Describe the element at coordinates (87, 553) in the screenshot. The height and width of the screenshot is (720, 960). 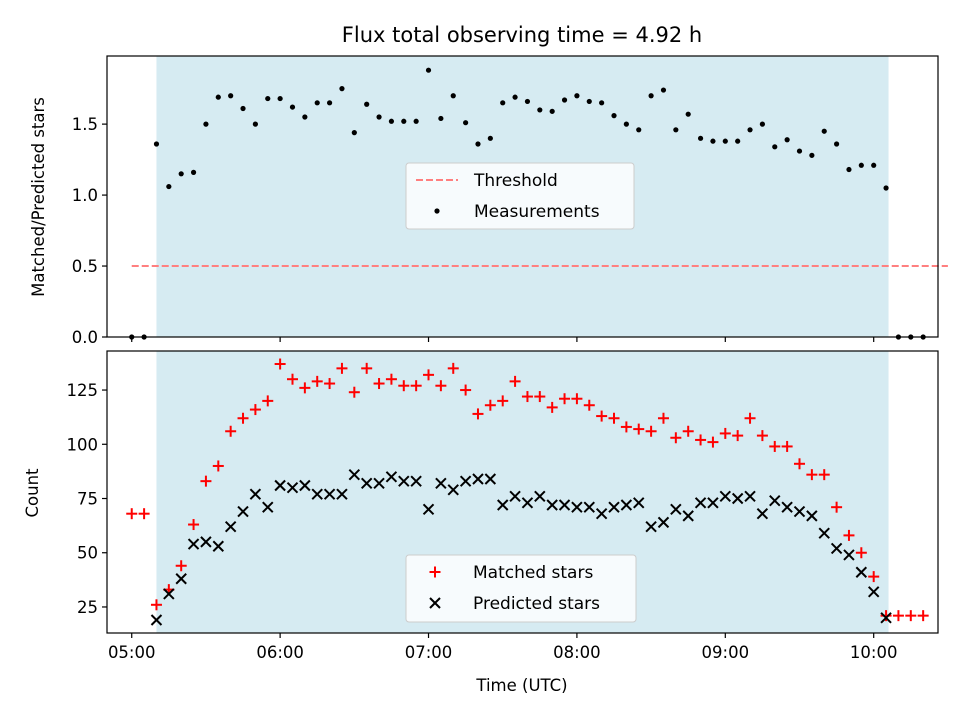
I see `y-tick-label: 50` at that location.